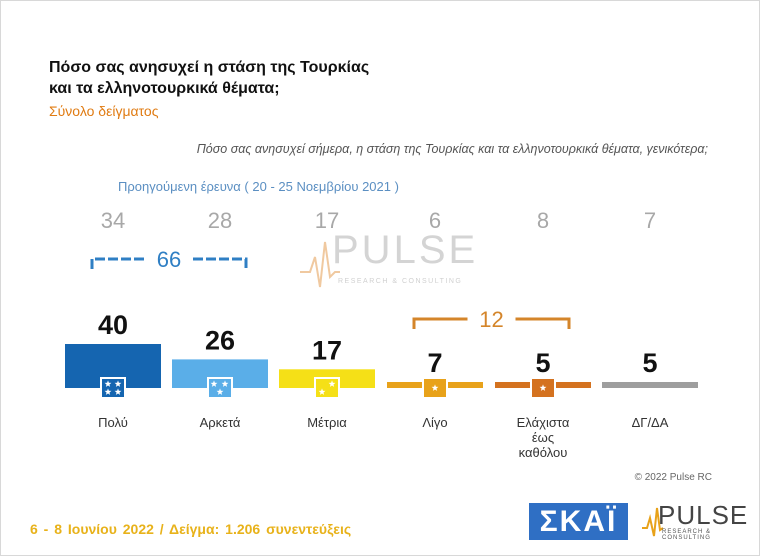 This screenshot has height=556, width=760. I want to click on pulse-watermark: PULSE RESEARCH & CONSULTING, so click(387, 263).